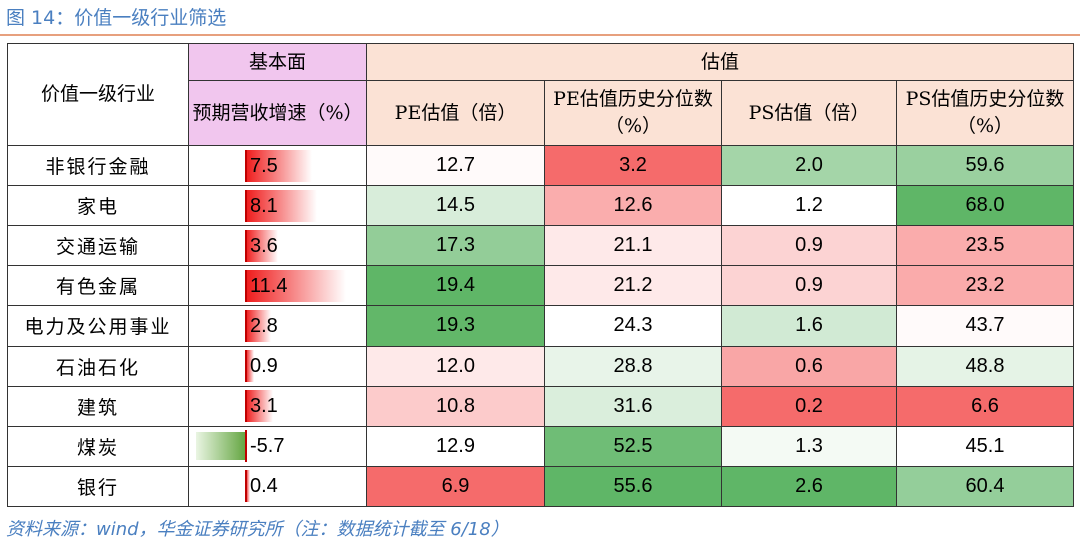 Image resolution: width=1080 pixels, height=547 pixels. Describe the element at coordinates (985, 406) in the screenshot. I see `ps-percentile-cell: 6.6` at that location.